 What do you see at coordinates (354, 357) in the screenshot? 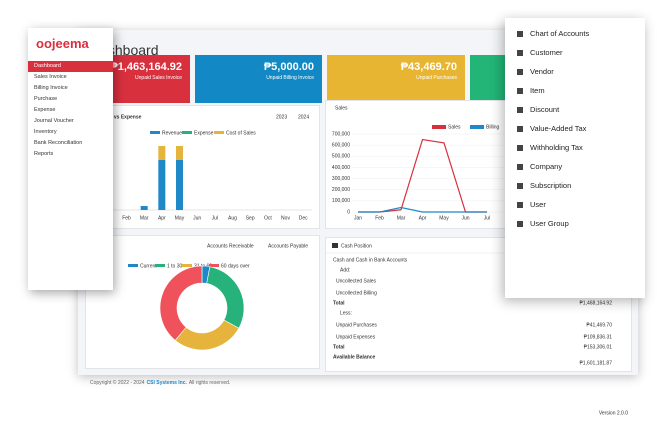
I see `row-label: Available Balance` at bounding box center [354, 357].